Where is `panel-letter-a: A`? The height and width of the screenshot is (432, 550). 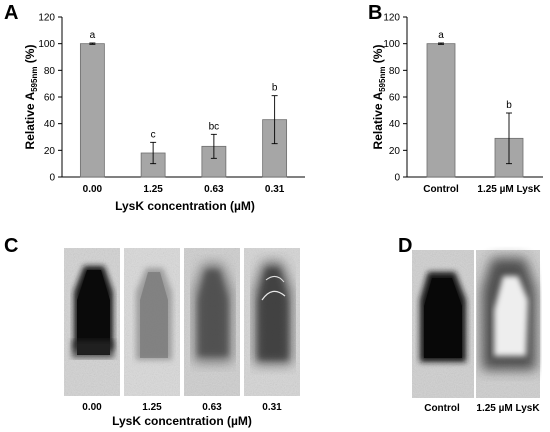
panel-letter-a: A is located at coordinates (11, 13).